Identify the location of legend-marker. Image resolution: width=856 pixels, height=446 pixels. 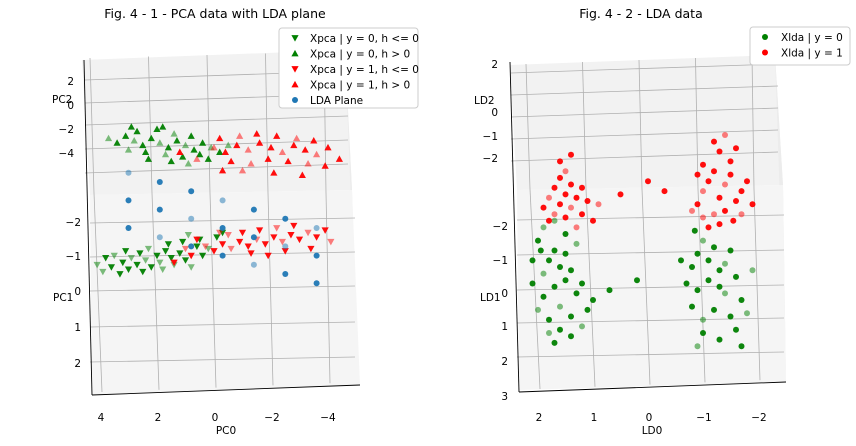
(295, 53).